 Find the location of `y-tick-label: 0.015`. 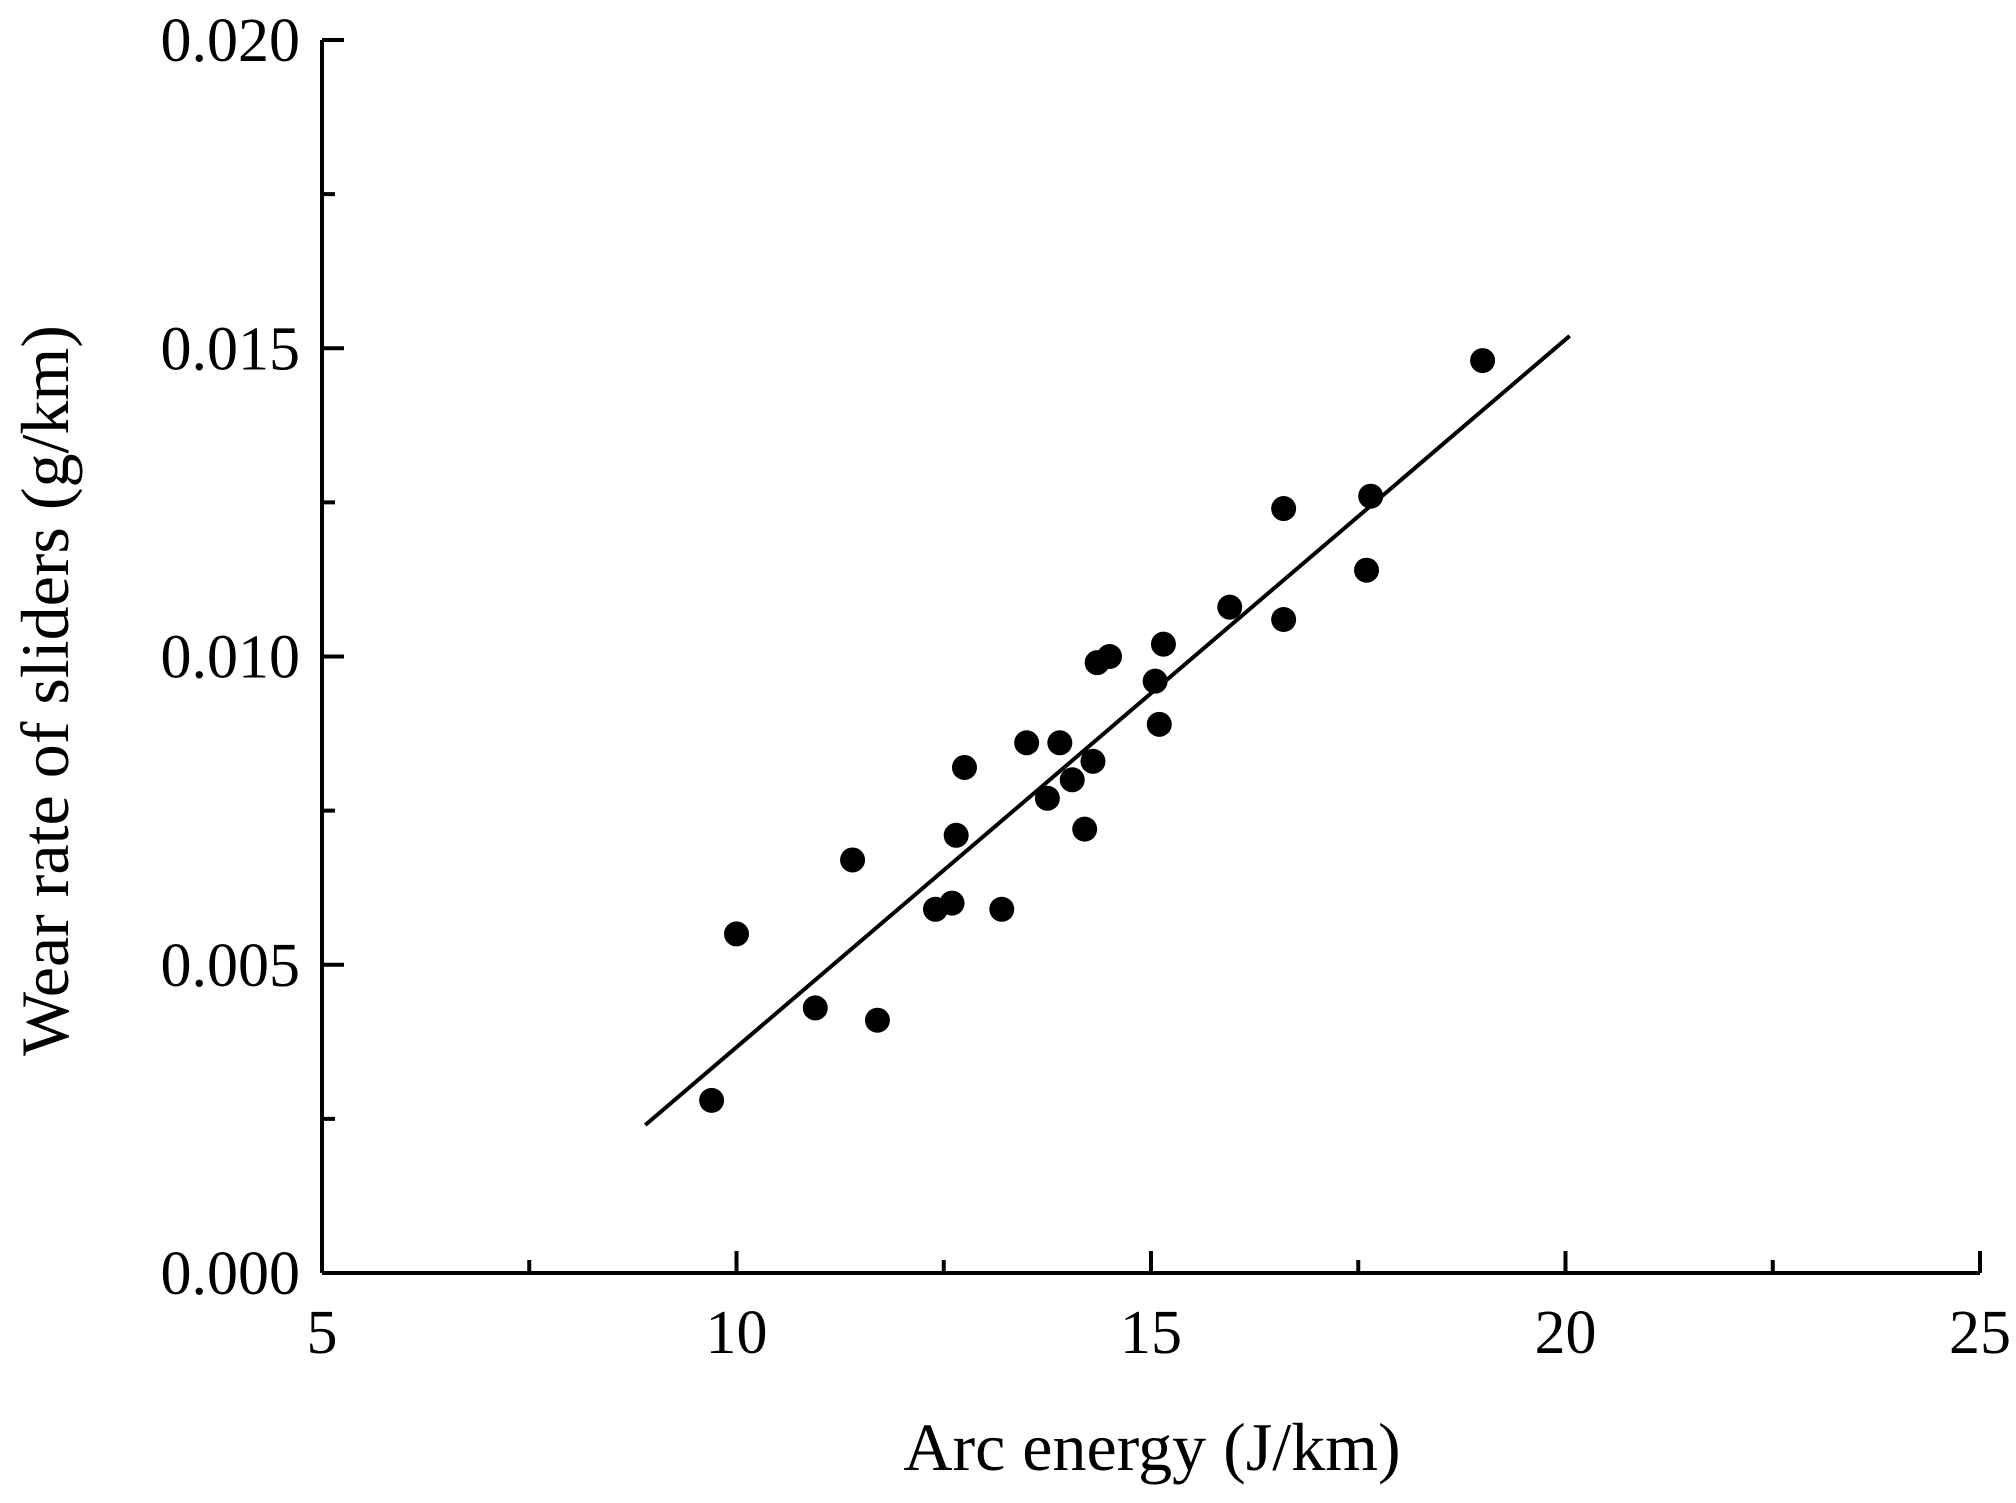

y-tick-label: 0.015 is located at coordinates (231, 349).